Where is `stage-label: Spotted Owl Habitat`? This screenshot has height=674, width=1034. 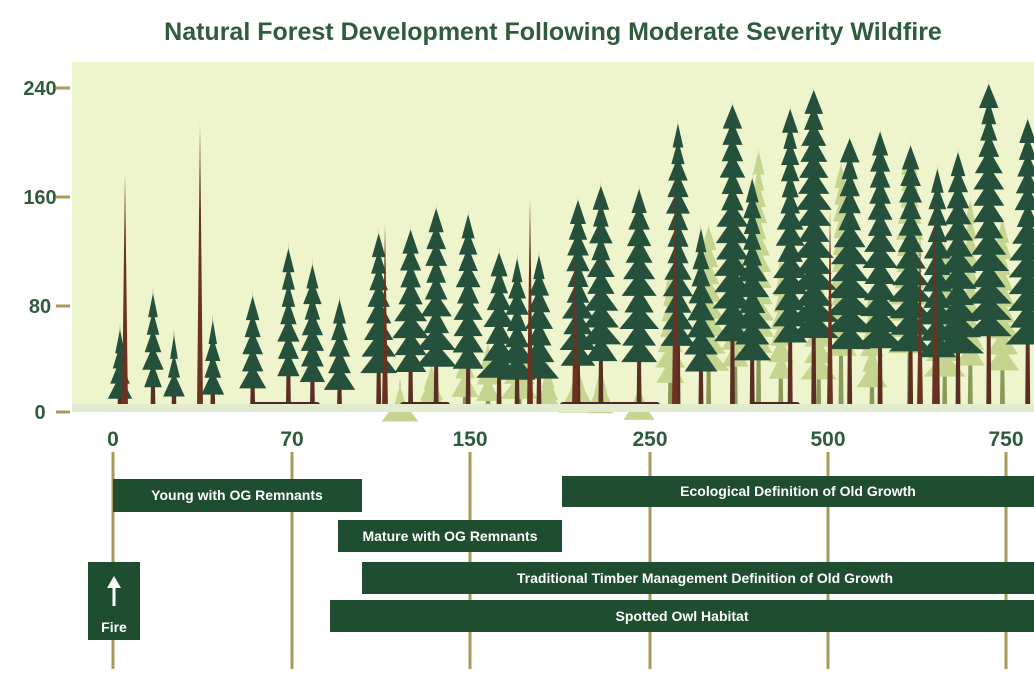
stage-label: Spotted Owl Habitat is located at coordinates (682, 616).